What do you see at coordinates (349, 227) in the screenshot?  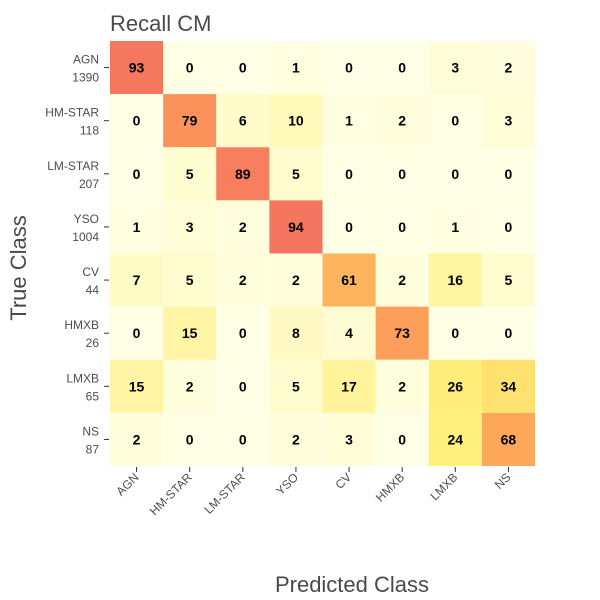 I see `heatmap-cell-yso-cv` at bounding box center [349, 227].